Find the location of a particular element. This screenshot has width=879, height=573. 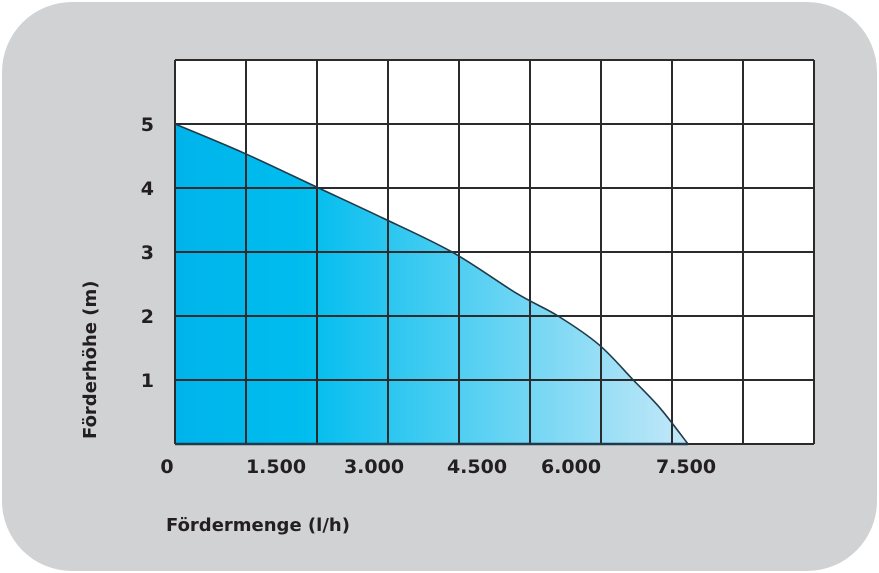

y-tick: 5 is located at coordinates (147, 125).